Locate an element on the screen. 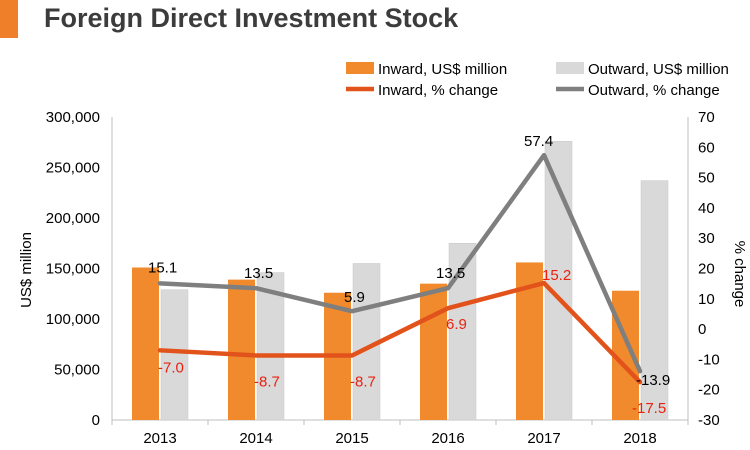 The image size is (750, 450). title-accent-bar is located at coordinates (9, 19).